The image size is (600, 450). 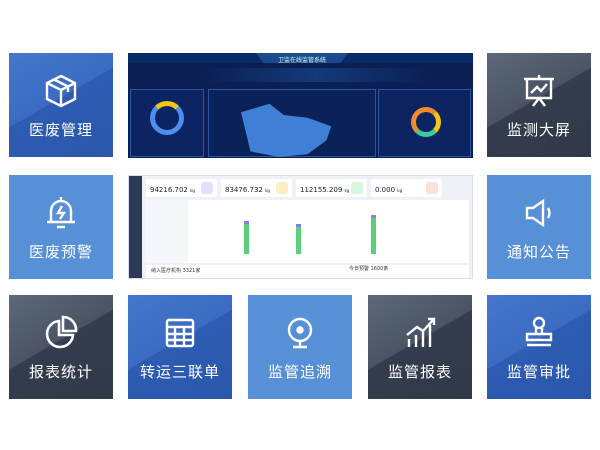 I want to click on stat-card: 94216.702 kg, so click(x=181, y=188).